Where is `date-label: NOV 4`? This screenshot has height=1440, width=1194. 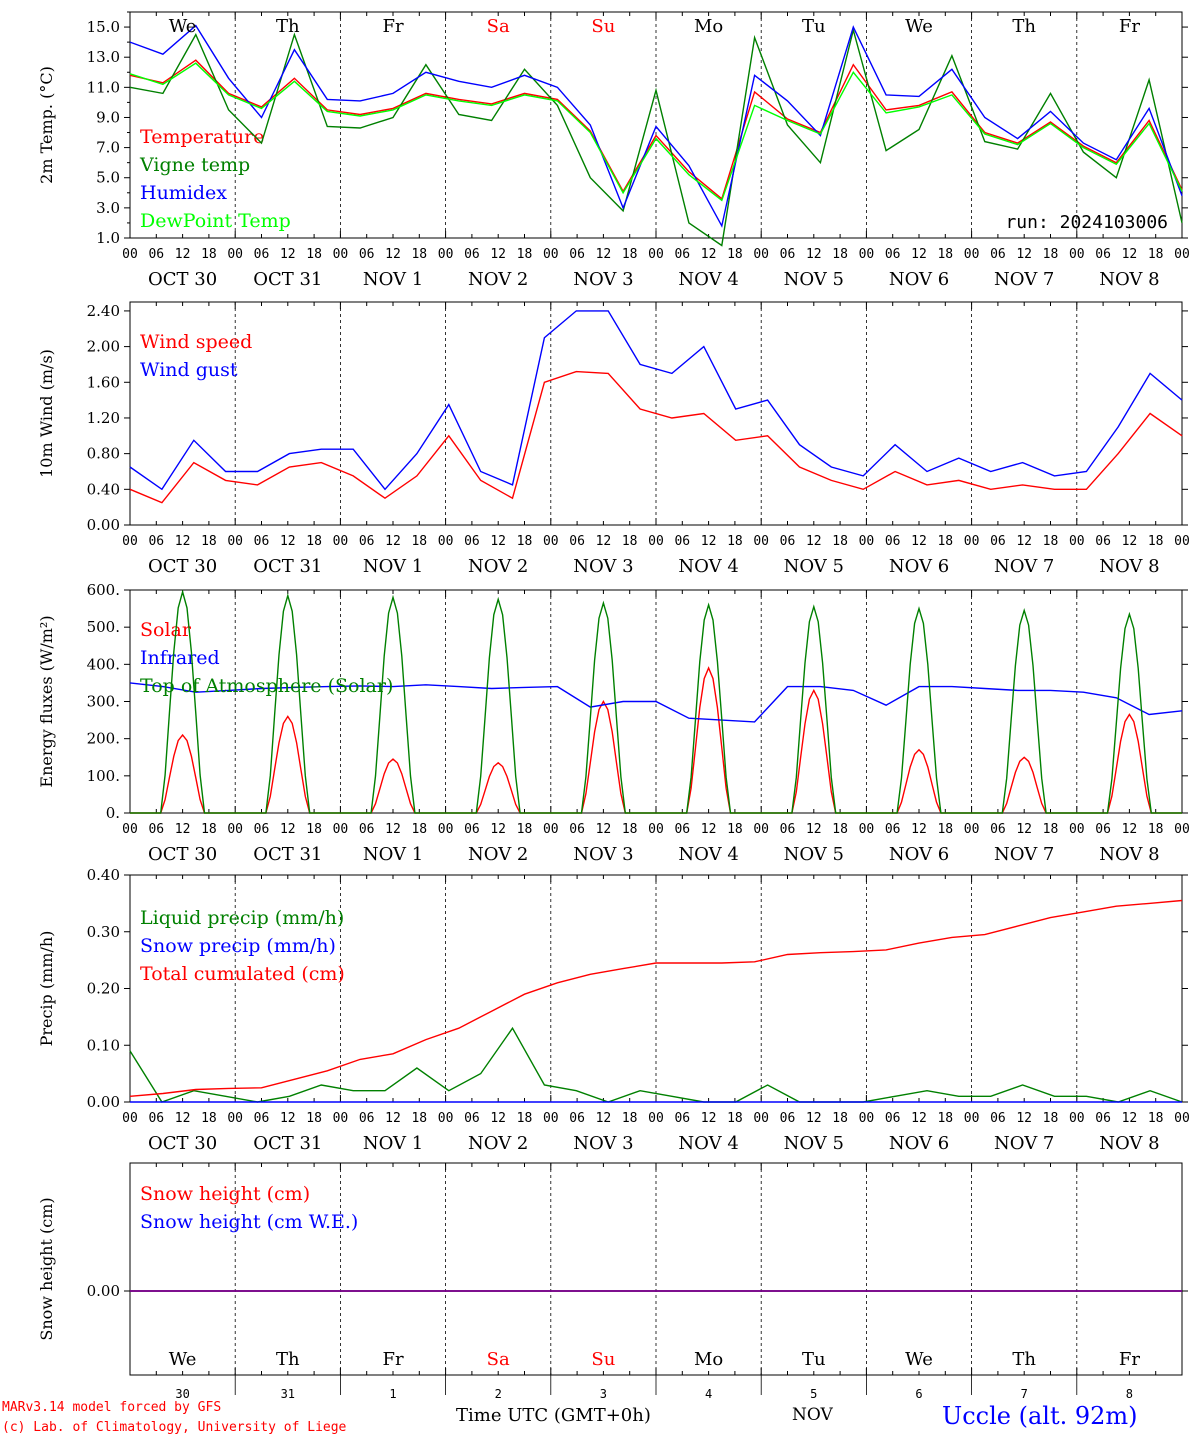 date-label: NOV 4 is located at coordinates (708, 279).